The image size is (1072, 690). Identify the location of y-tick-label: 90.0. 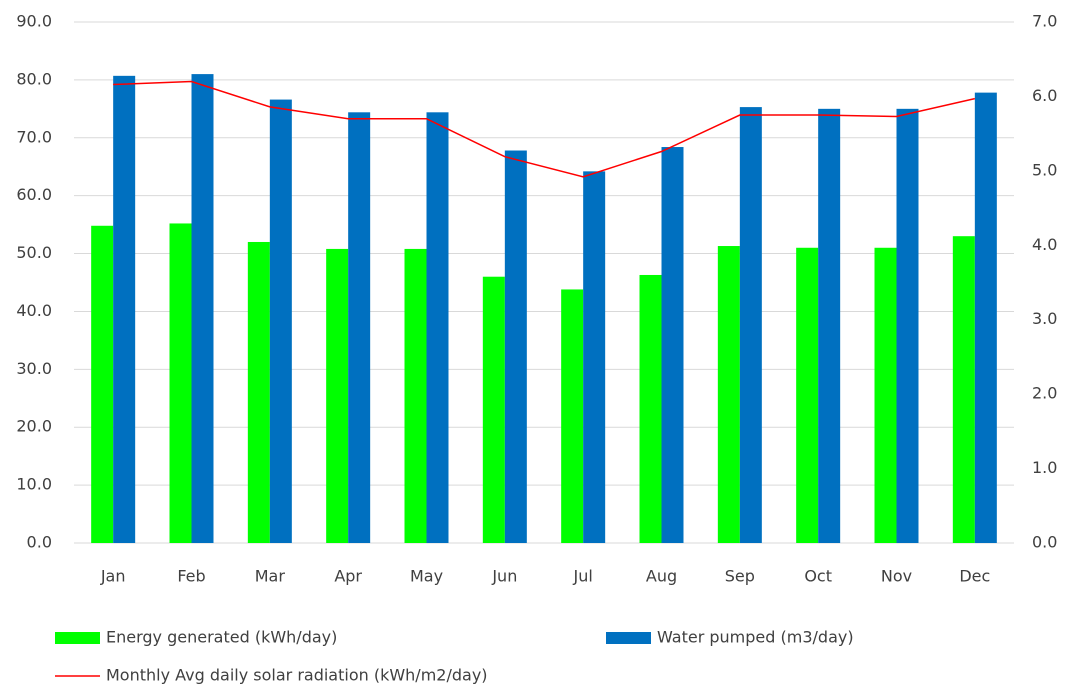
(34, 21).